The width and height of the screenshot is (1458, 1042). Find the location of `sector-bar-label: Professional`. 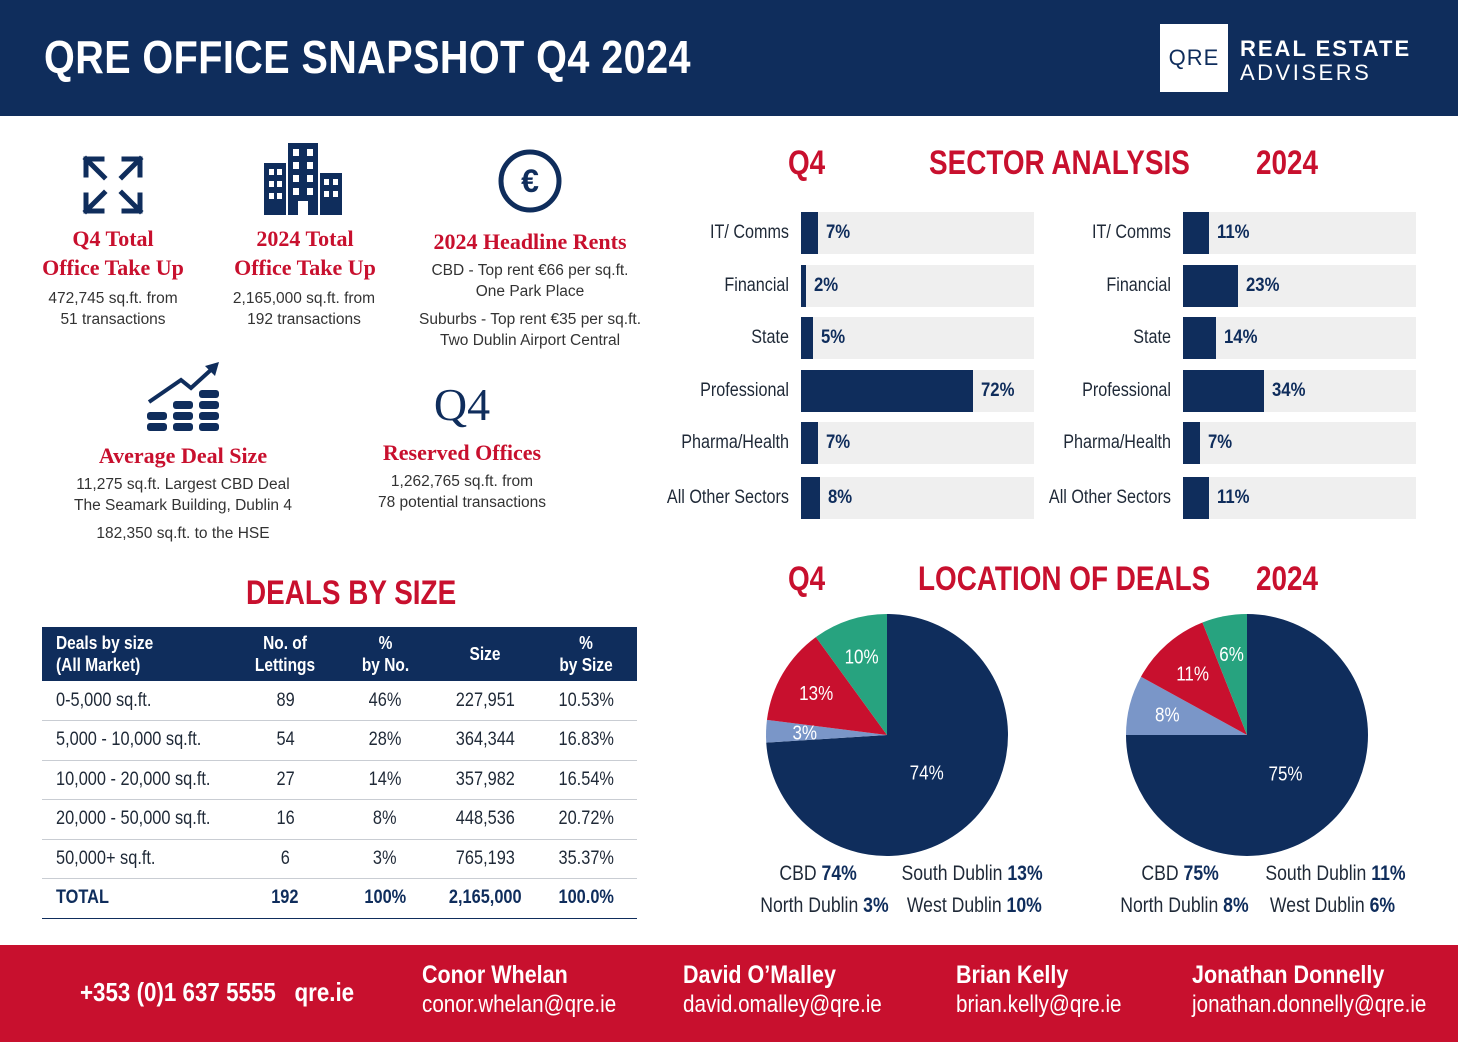

sector-bar-label: Professional is located at coordinates (744, 390).